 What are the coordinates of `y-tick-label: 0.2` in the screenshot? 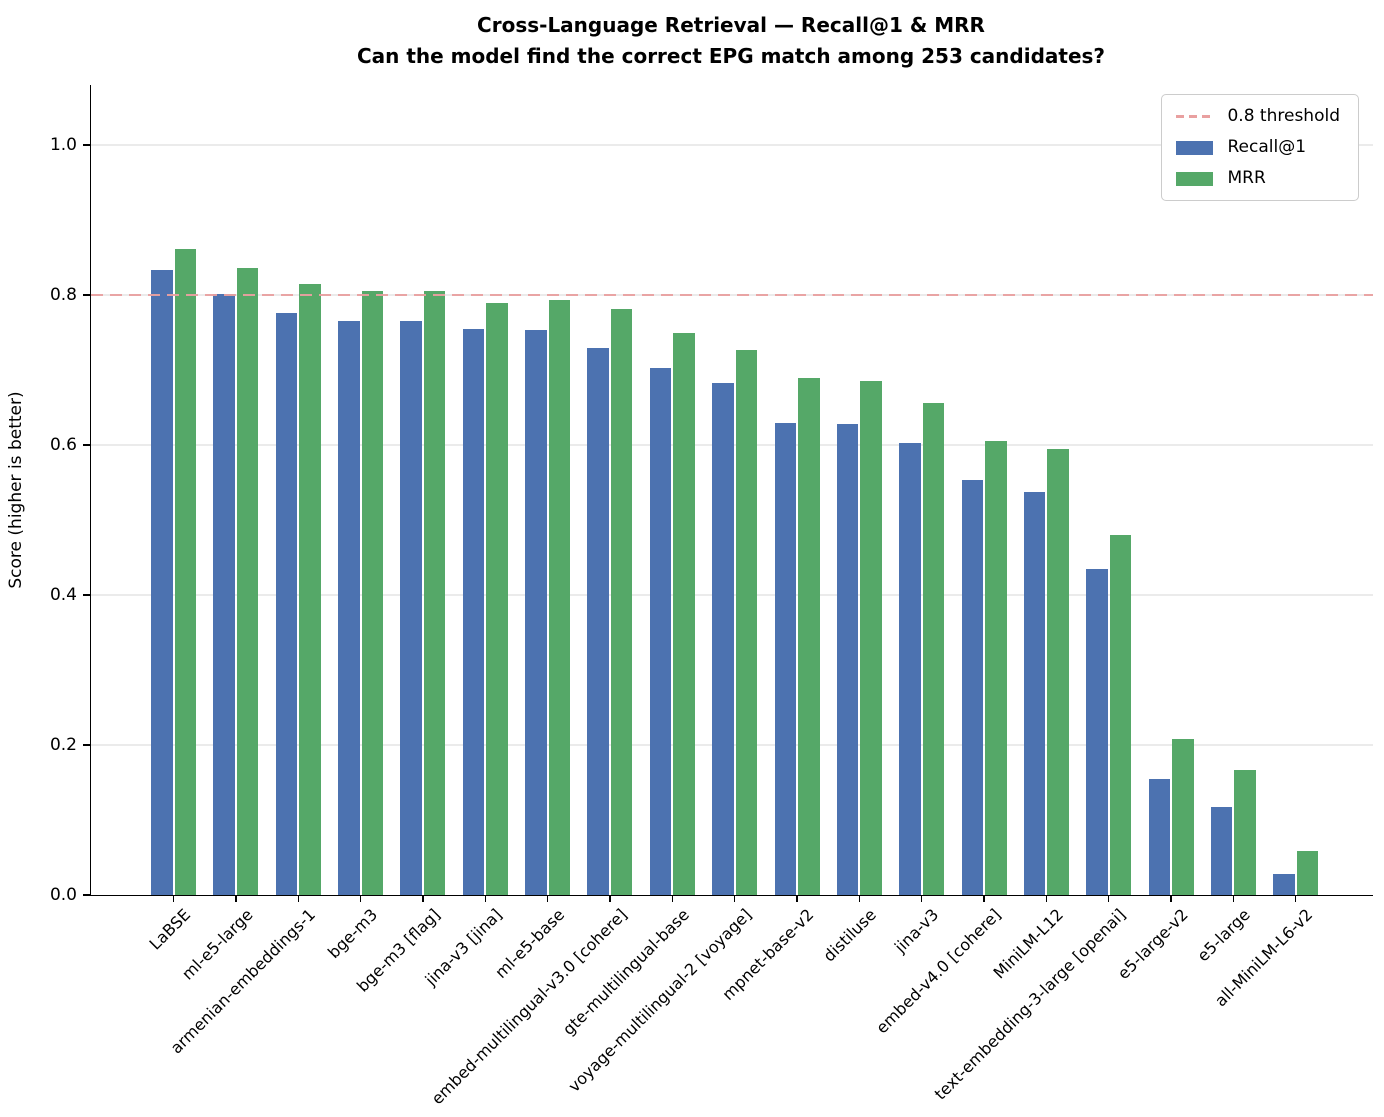 It's located at (63, 745).